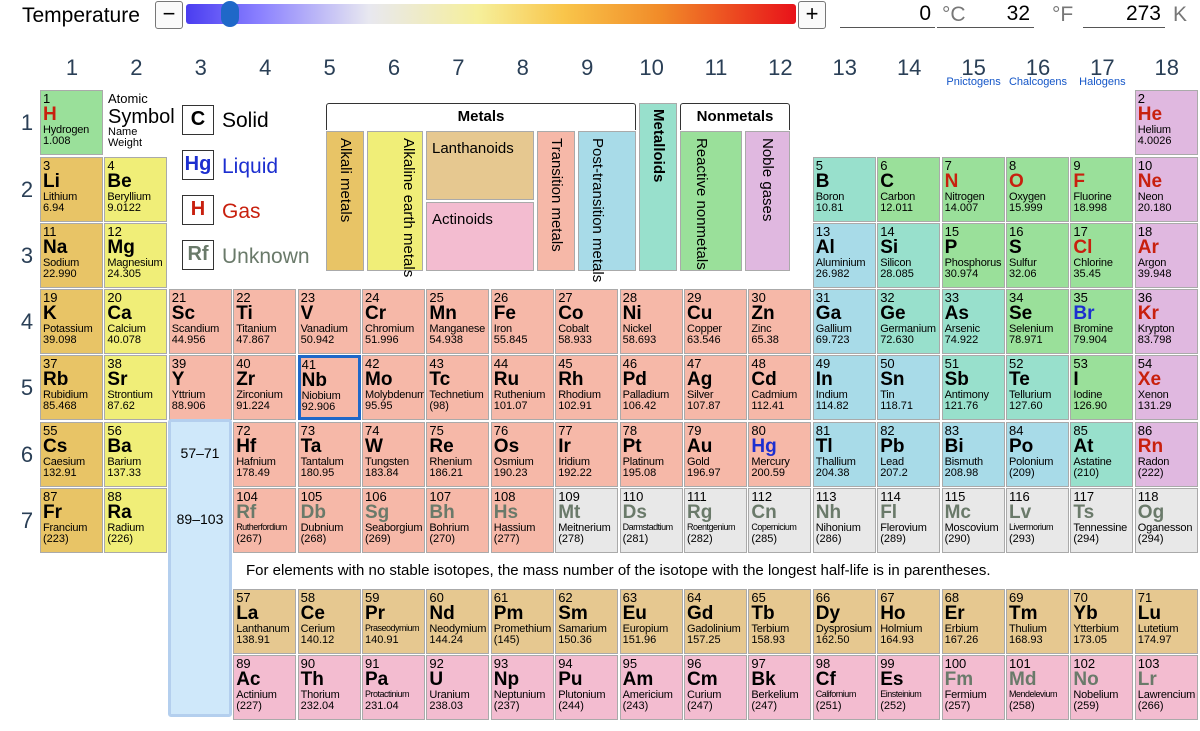 The height and width of the screenshot is (731, 1200). I want to click on element-erbium: 68 Er Erbium 167.26, so click(973, 621).